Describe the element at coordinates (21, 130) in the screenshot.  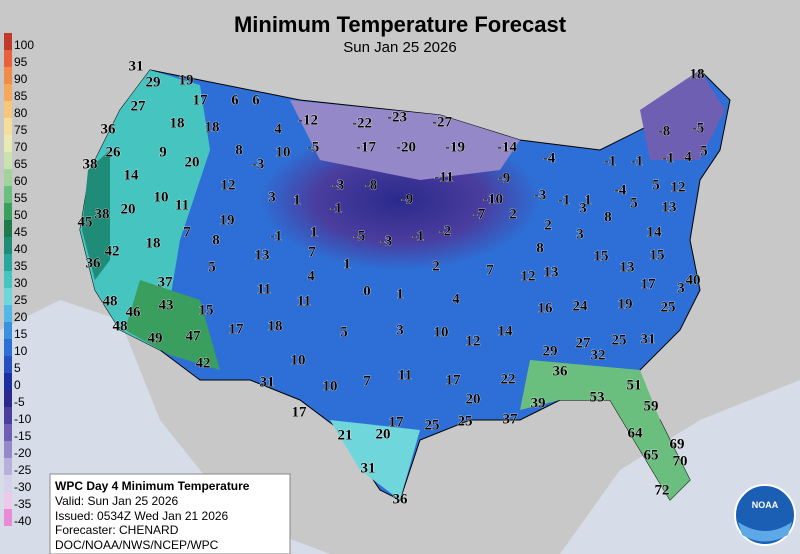
I see `legend-label: 75` at that location.